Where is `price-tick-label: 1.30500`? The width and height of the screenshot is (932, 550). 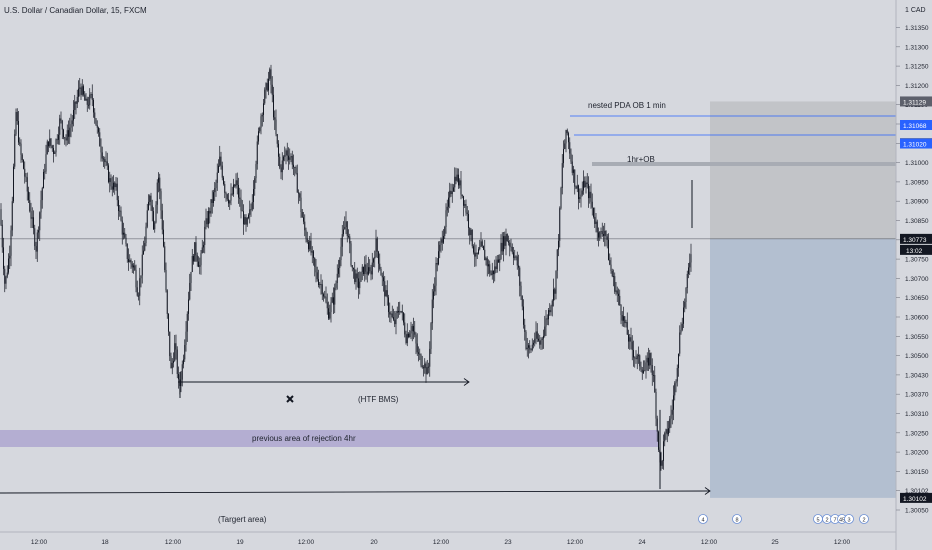
price-tick-label: 1.30500 is located at coordinates (917, 356).